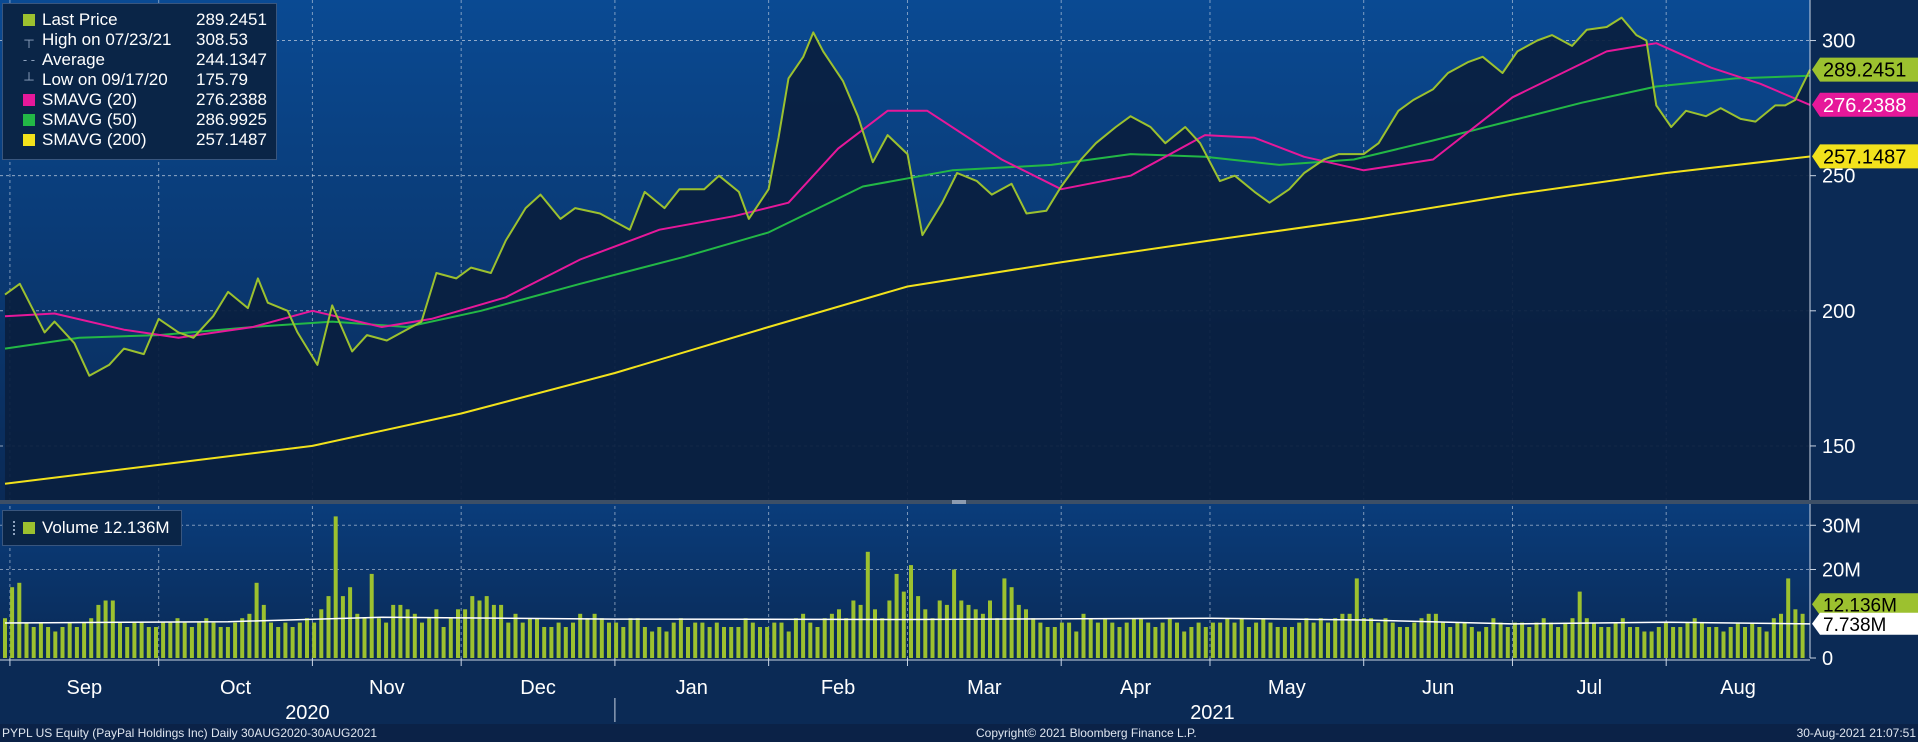  What do you see at coordinates (29, 79) in the screenshot?
I see `low-marker-icon: ┴` at bounding box center [29, 79].